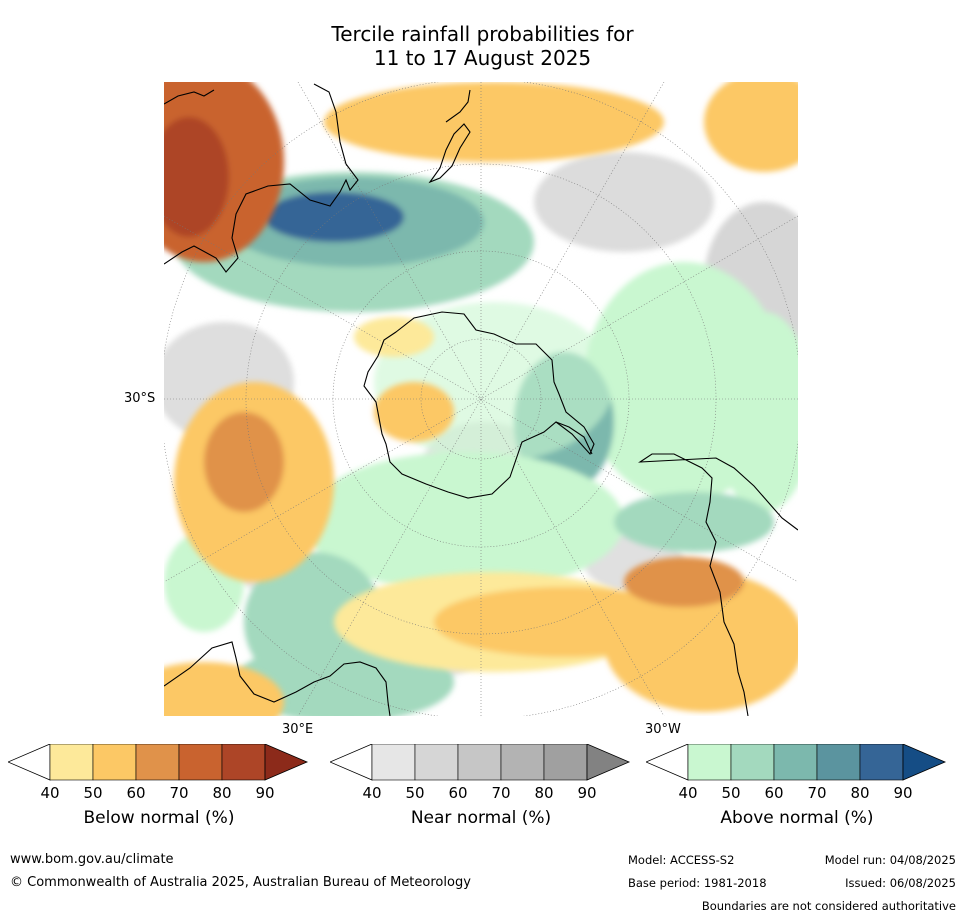 This screenshot has height=919, width=965. What do you see at coordinates (449, 136) in the screenshot?
I see `new-zealand` at bounding box center [449, 136].